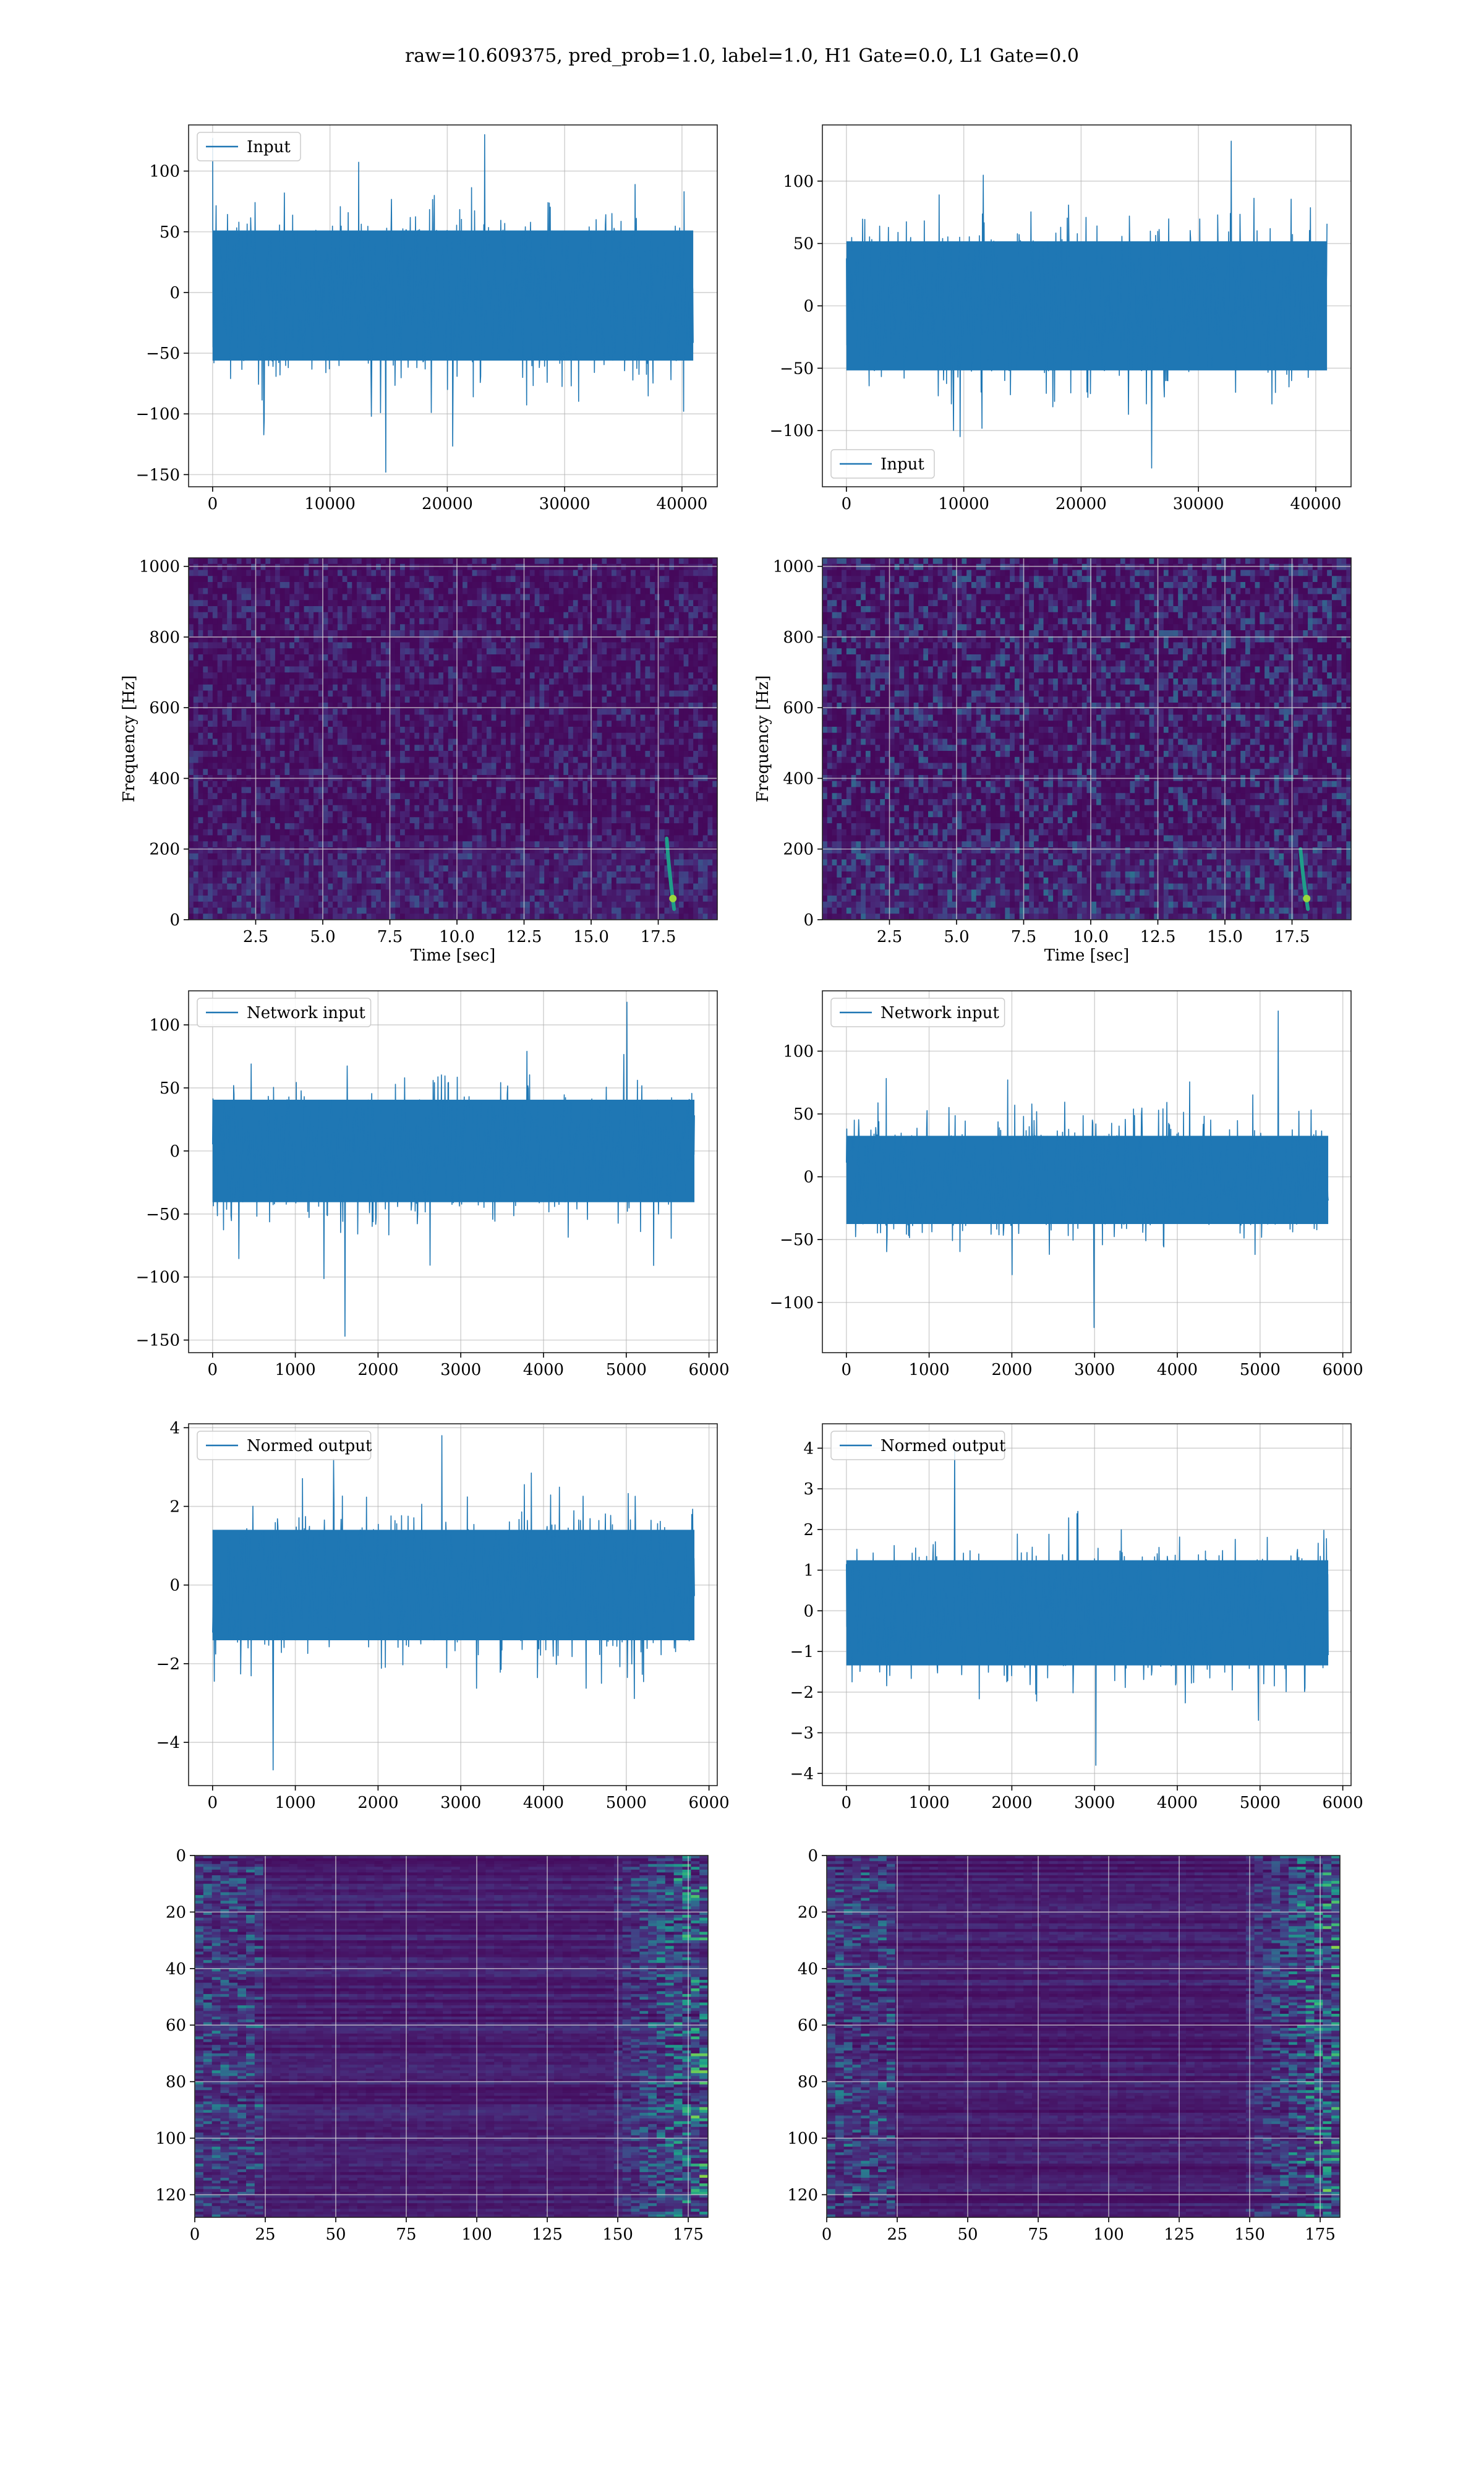 The width and height of the screenshot is (1484, 2474). What do you see at coordinates (1225, 937) in the screenshot?
I see `x-tick-label: 15.0` at bounding box center [1225, 937].